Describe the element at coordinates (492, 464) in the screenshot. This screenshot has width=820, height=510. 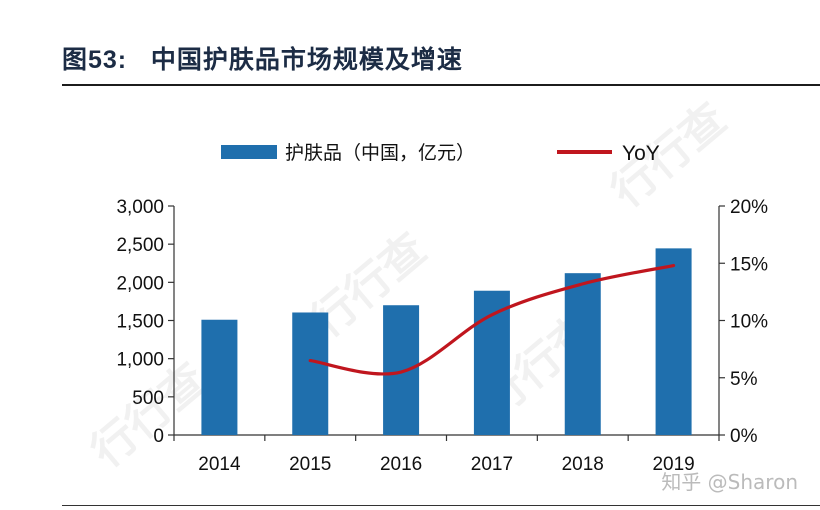
I see `x-tick-label: 2017` at that location.